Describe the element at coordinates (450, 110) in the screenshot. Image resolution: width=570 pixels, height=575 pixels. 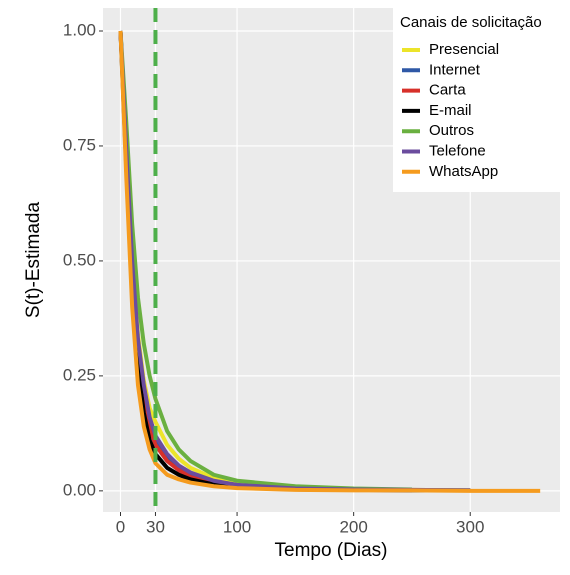
I see `legend-label: E-mail` at that location.